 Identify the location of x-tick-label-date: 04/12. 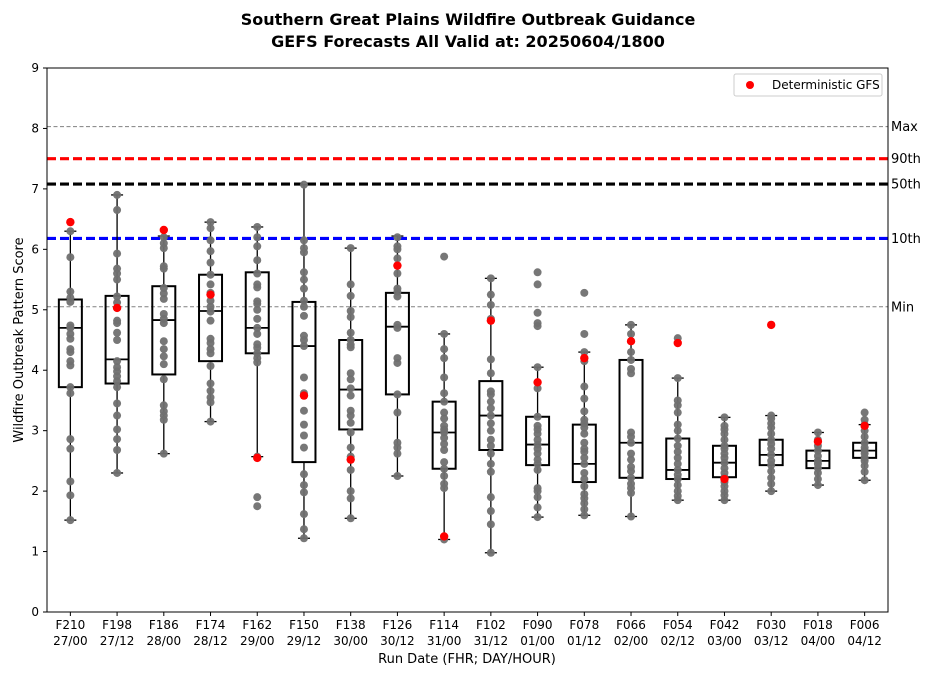
(864, 641).